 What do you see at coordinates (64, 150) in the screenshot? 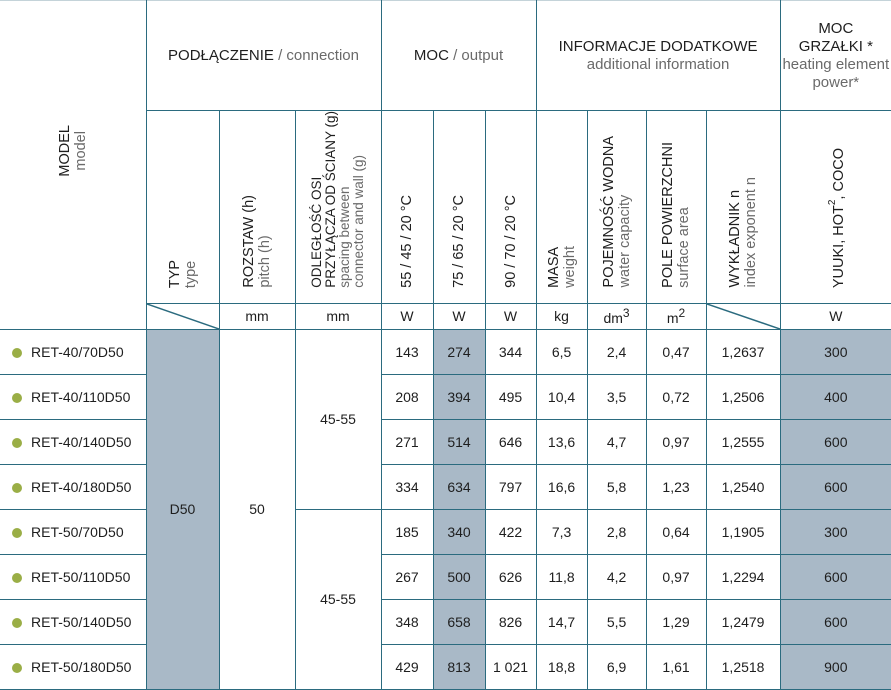
I see `header-model-pl: MODEL` at bounding box center [64, 150].